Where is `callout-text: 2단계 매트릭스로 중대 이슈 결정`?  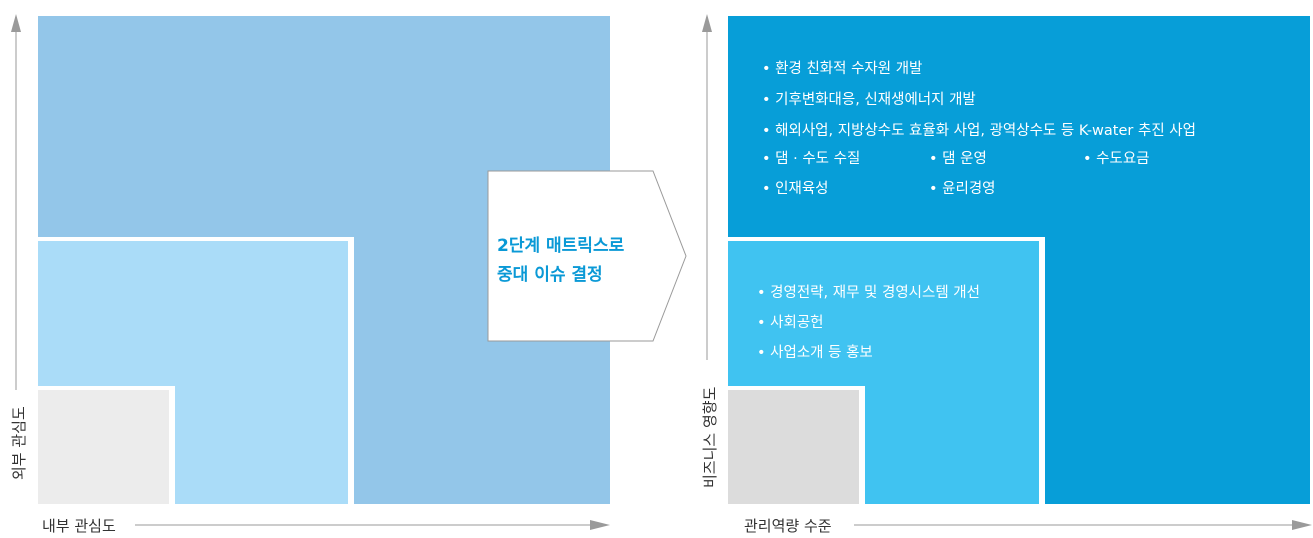 callout-text: 2단계 매트릭스로 중대 이슈 결정 is located at coordinates (582, 261).